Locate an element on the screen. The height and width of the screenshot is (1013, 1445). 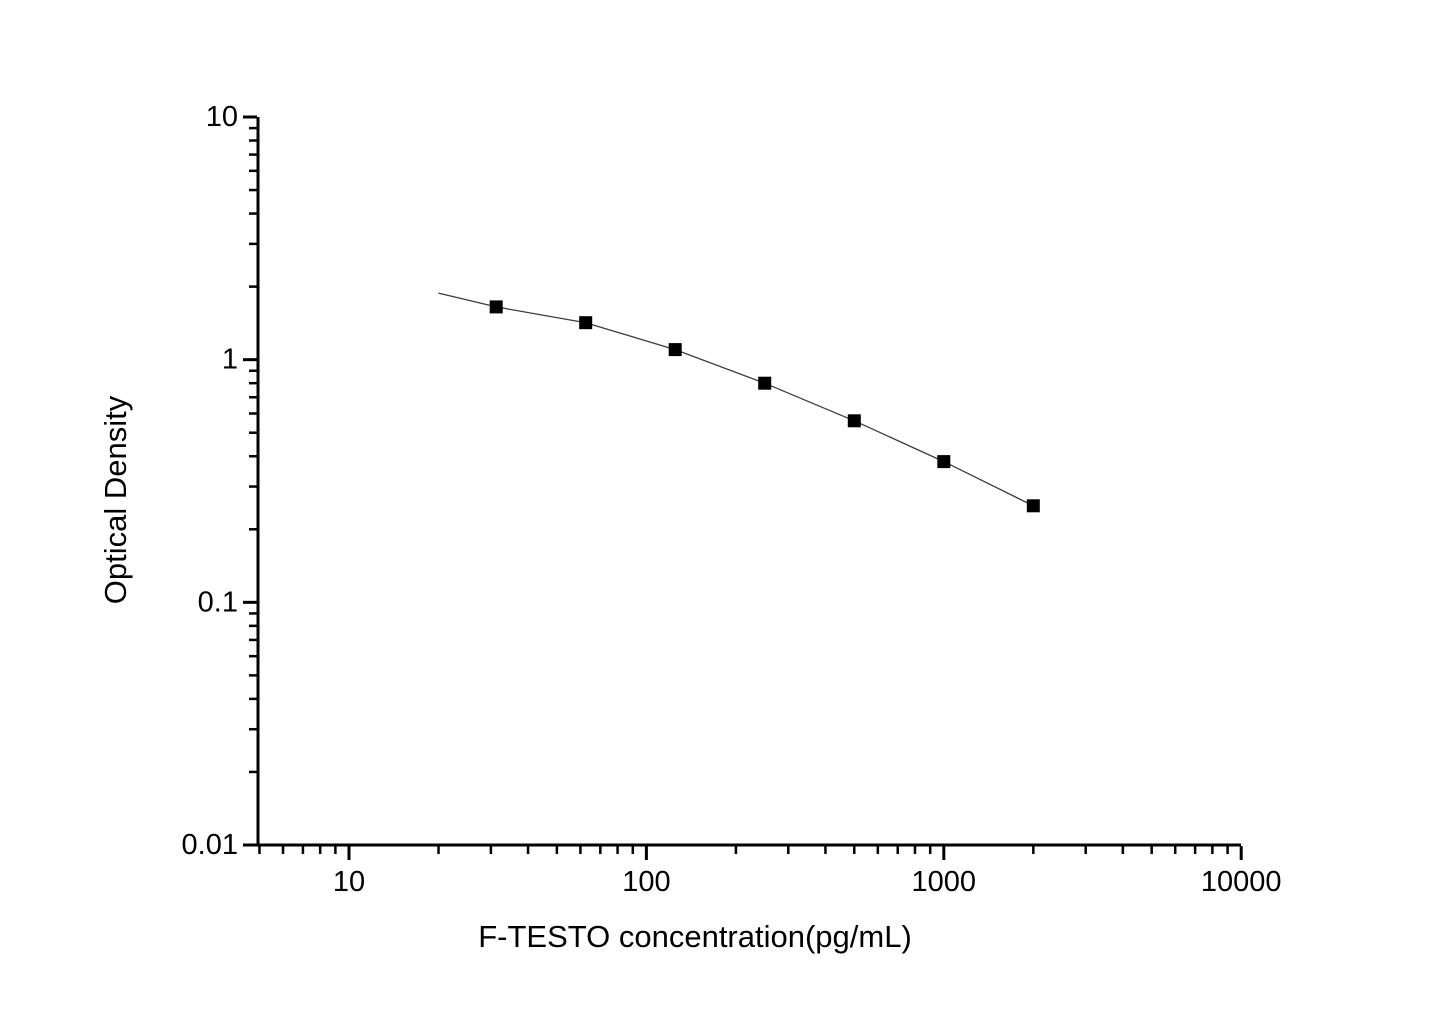
x-tick-label: 1000 is located at coordinates (944, 882).